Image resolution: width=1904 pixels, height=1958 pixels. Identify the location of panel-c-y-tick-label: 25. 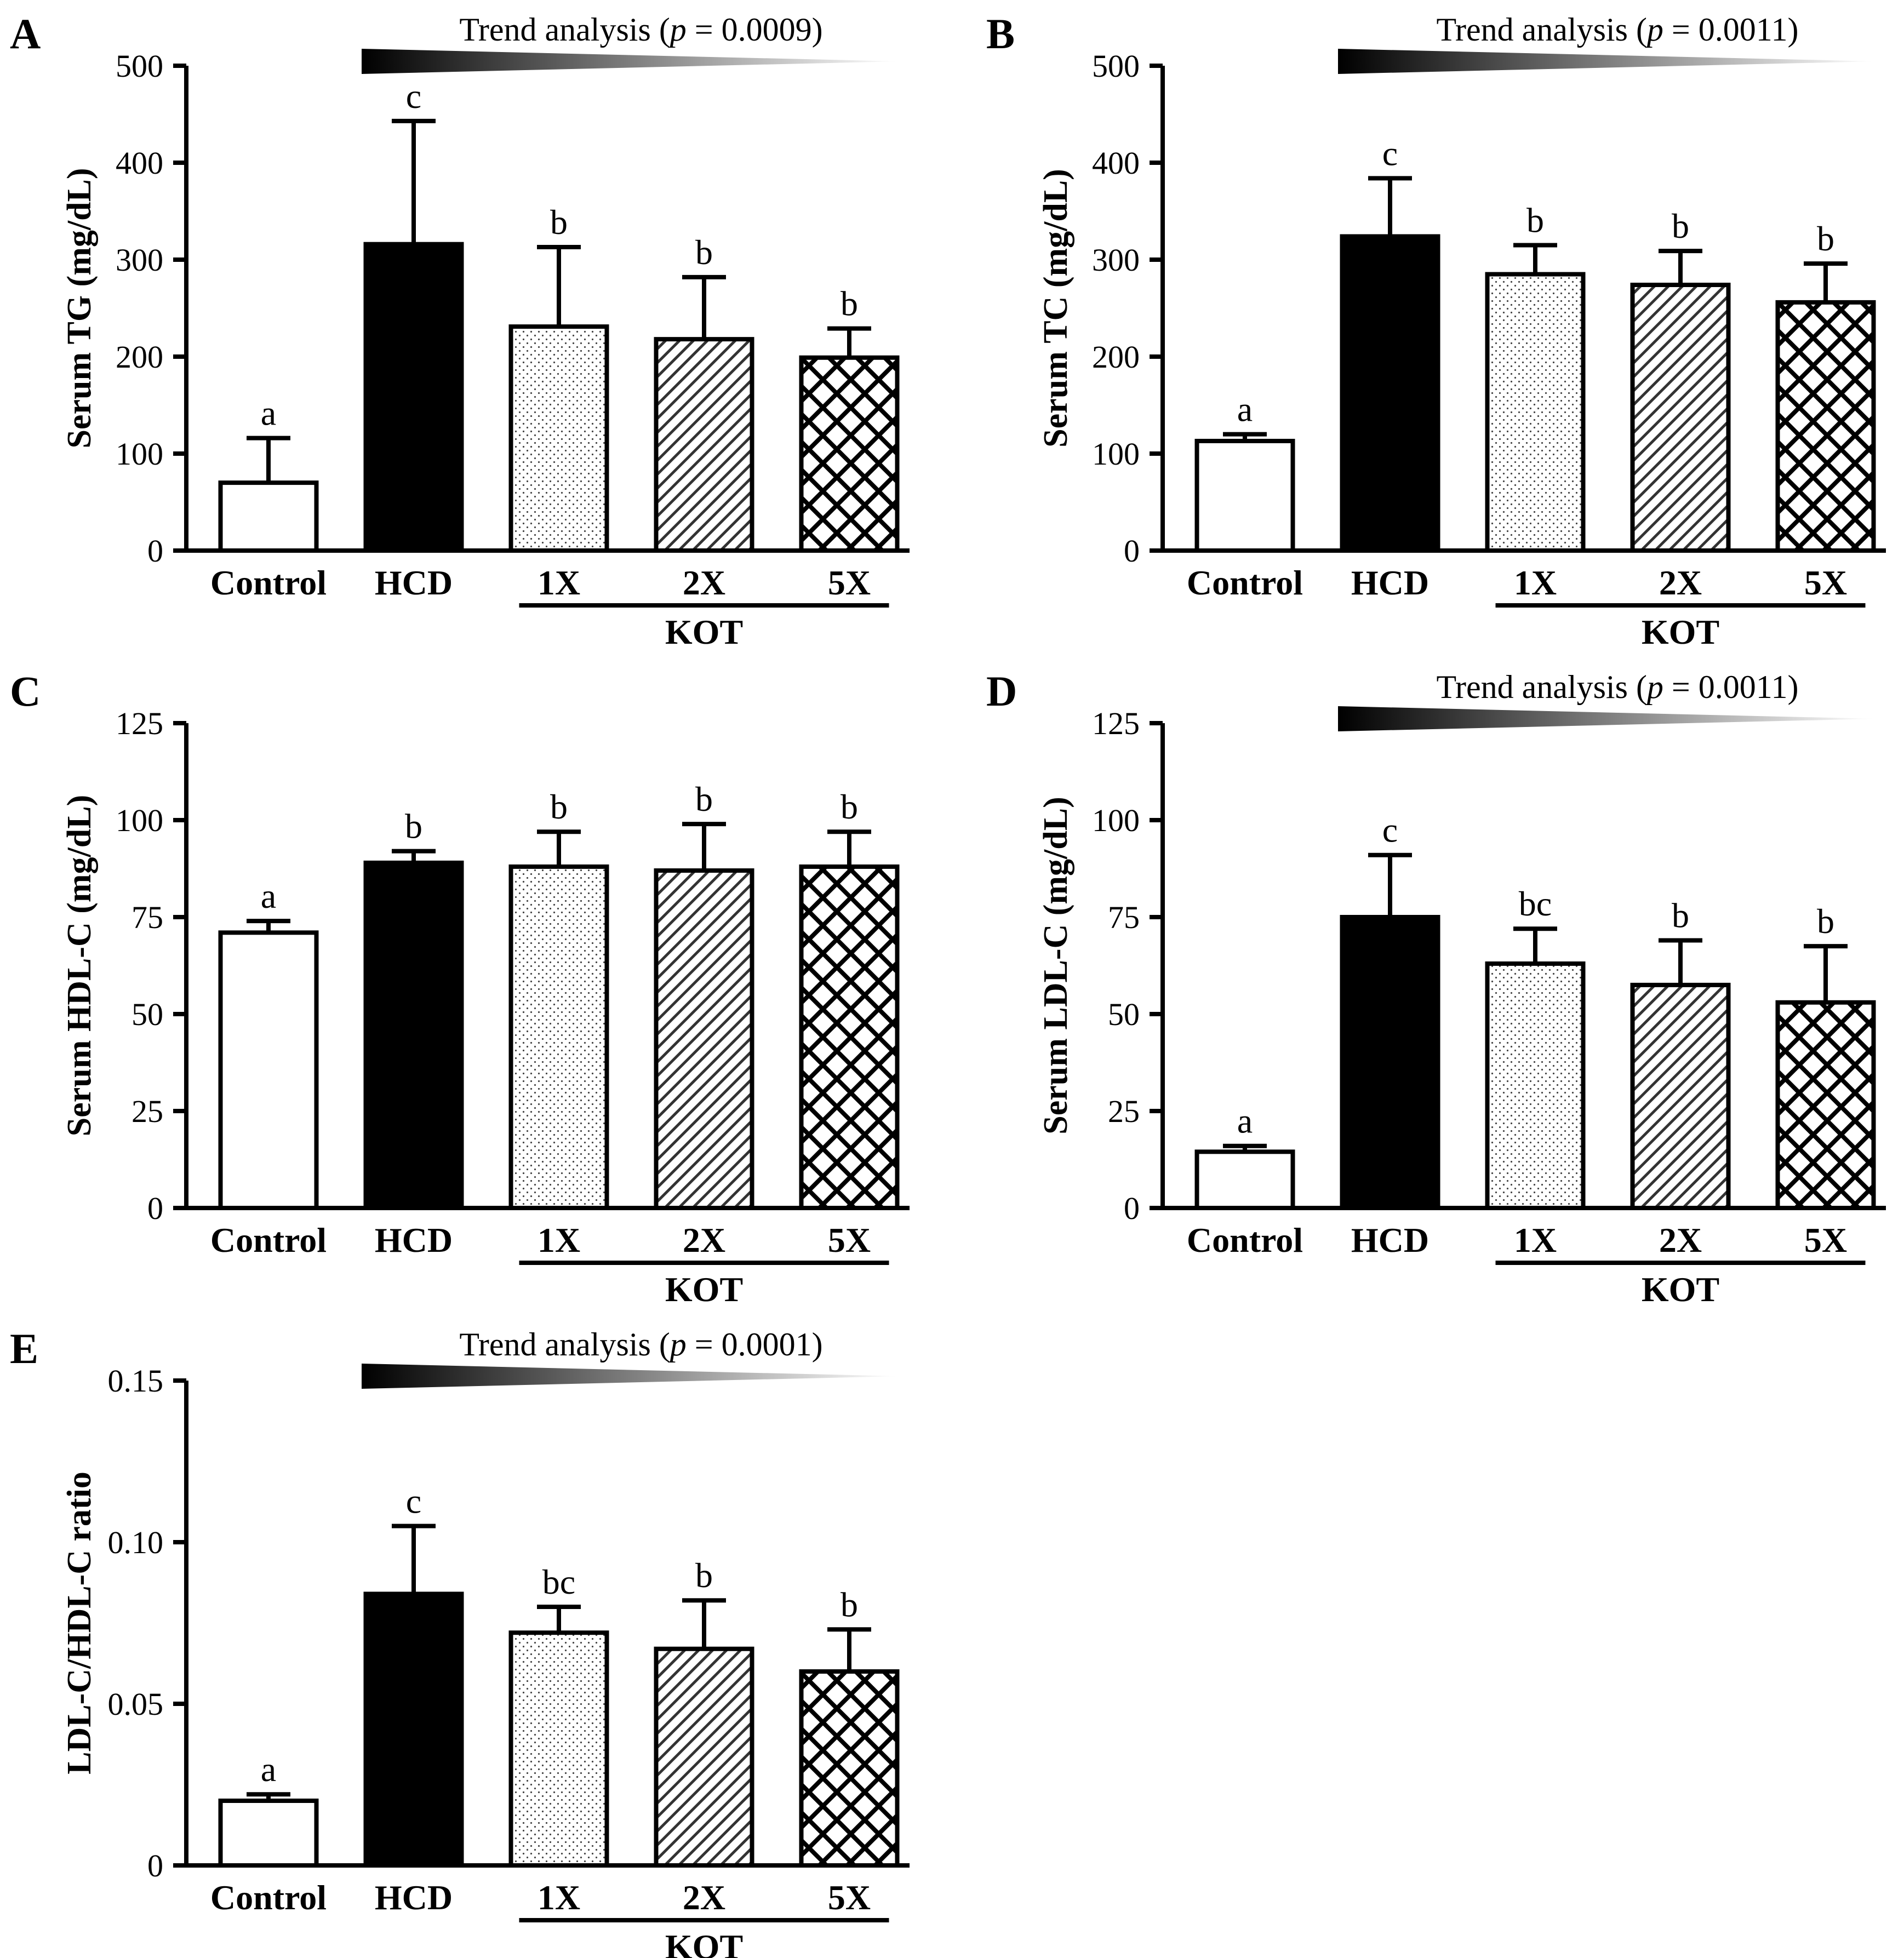
(147, 1111).